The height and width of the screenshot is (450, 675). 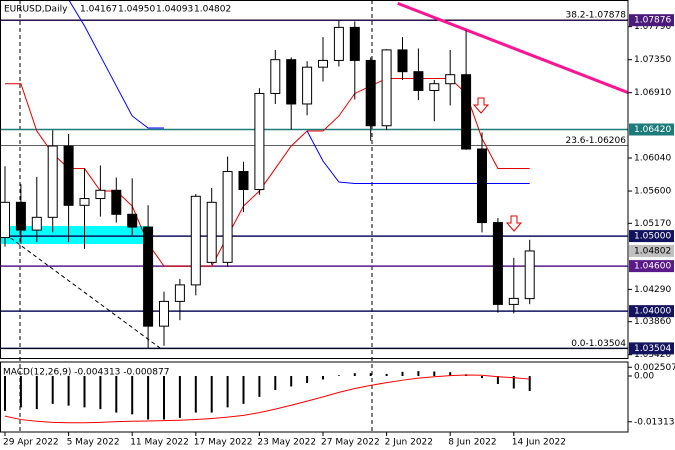 I want to click on y-tick-label: 1.07790, so click(x=652, y=27).